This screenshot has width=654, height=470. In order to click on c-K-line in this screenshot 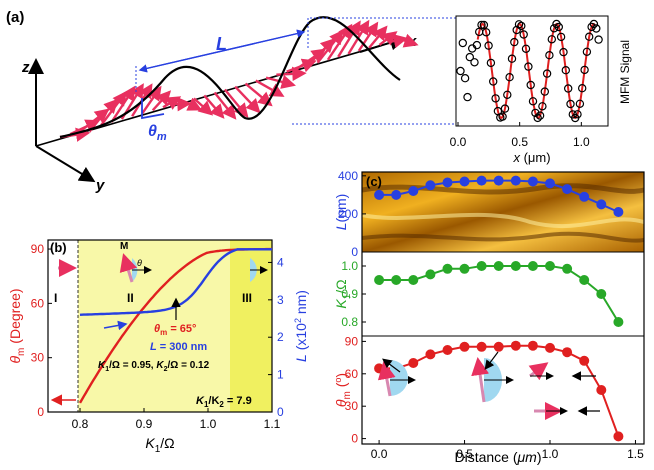, I will do `click(499, 294)`.